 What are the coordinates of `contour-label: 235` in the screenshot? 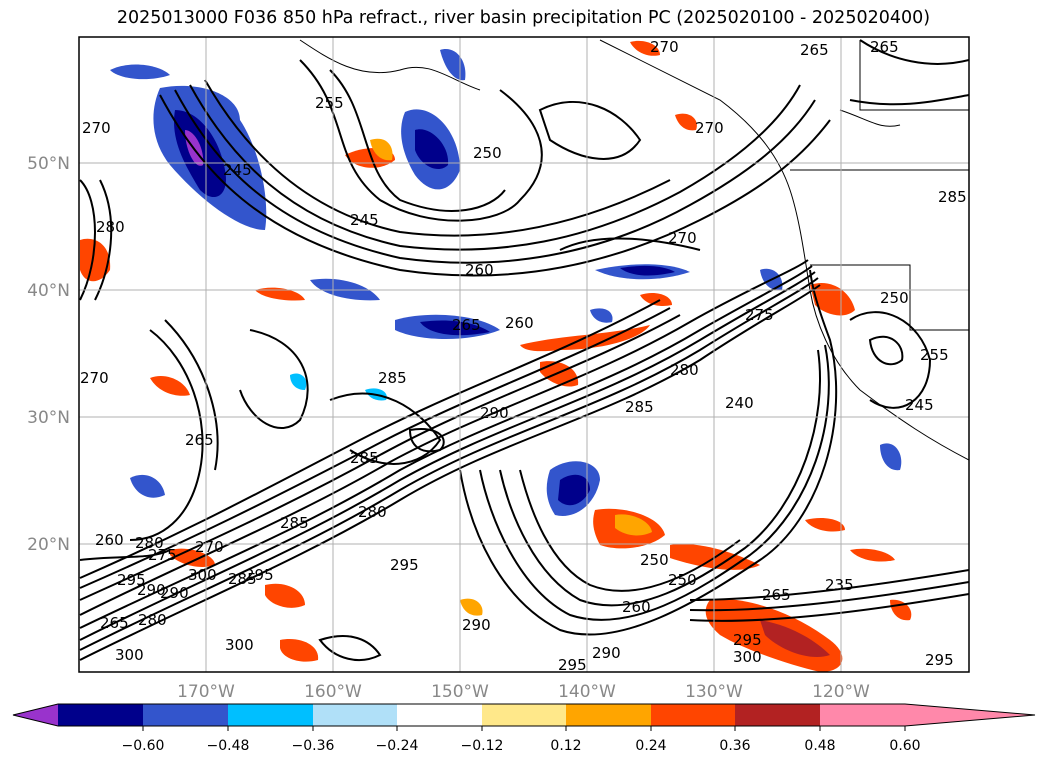 It's located at (839, 585).